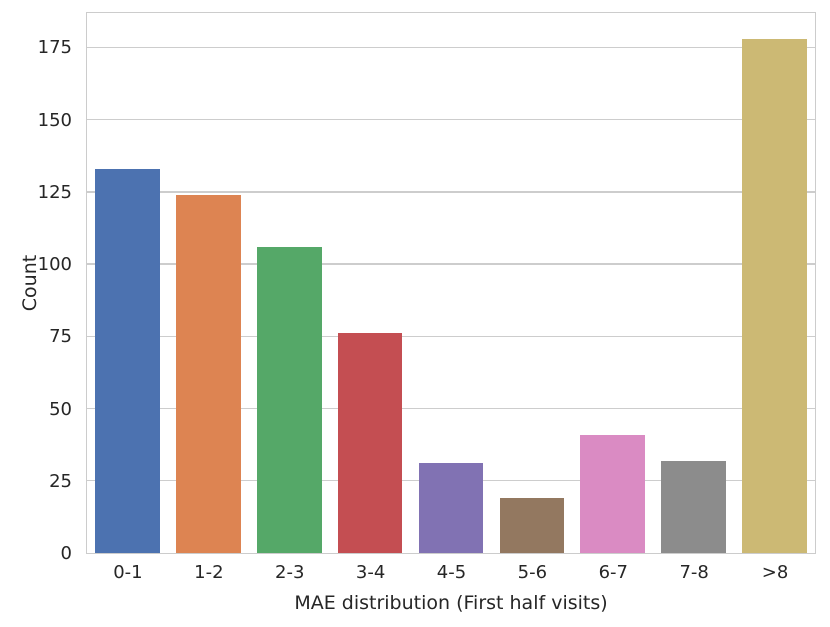  What do you see at coordinates (694, 572) in the screenshot?
I see `x-tick-label-7-8: 7-8` at bounding box center [694, 572].